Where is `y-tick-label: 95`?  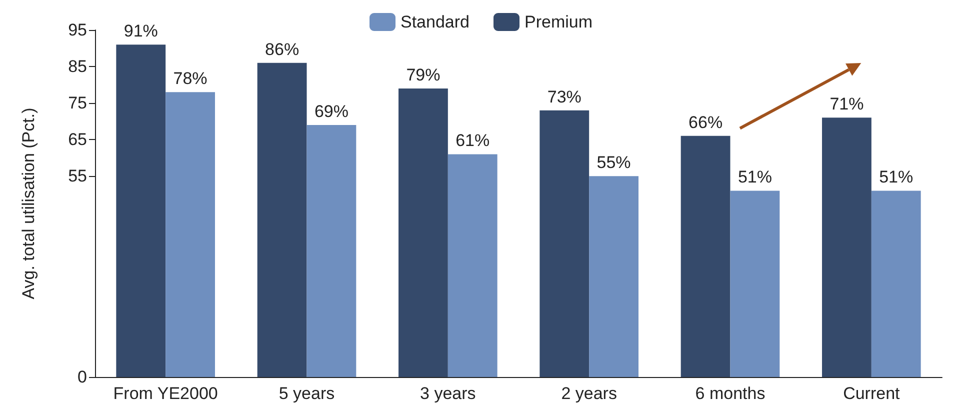 y-tick-label: 95 is located at coordinates (77, 30).